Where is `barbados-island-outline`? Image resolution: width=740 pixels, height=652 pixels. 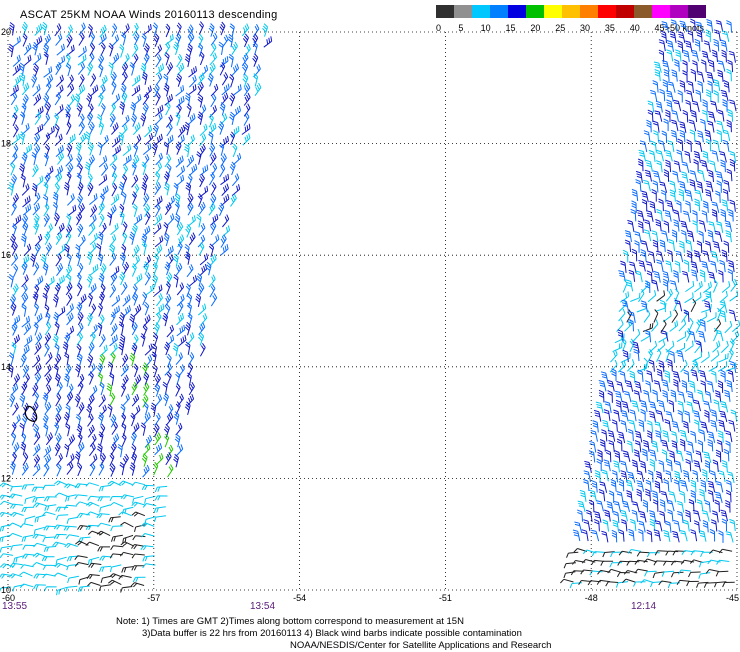 barbados-island-outline is located at coordinates (31, 413).